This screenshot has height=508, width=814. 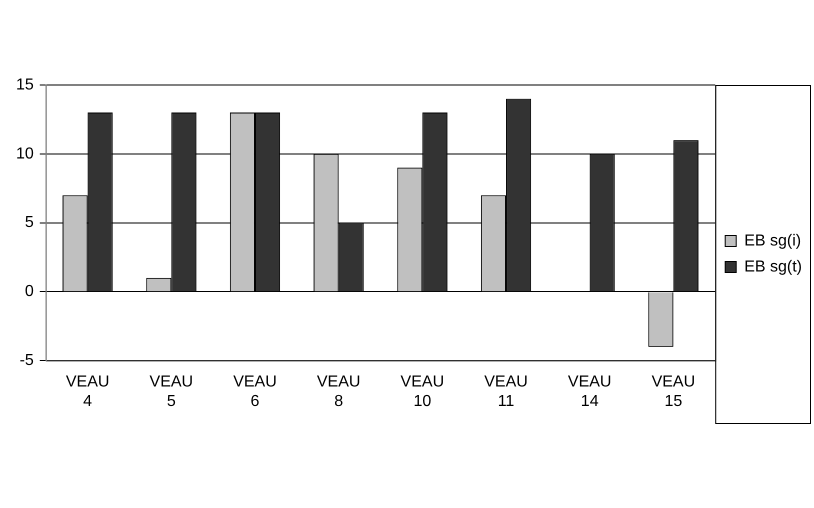 I want to click on y-tick-label: 5, so click(x=29, y=223).